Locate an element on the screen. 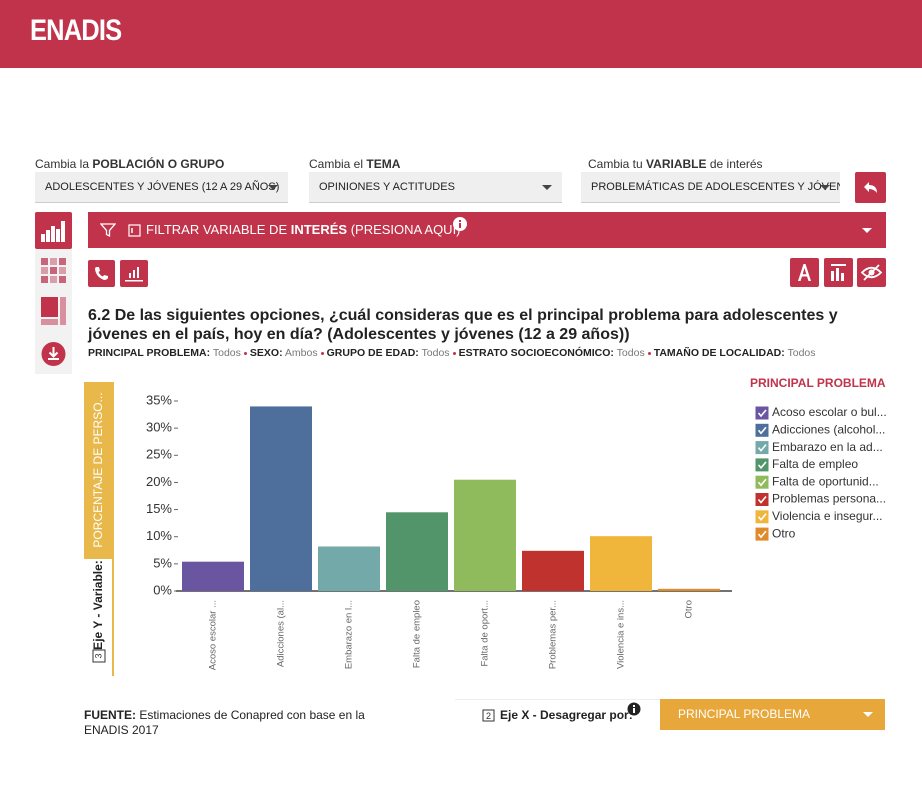  font-button is located at coordinates (804, 272).